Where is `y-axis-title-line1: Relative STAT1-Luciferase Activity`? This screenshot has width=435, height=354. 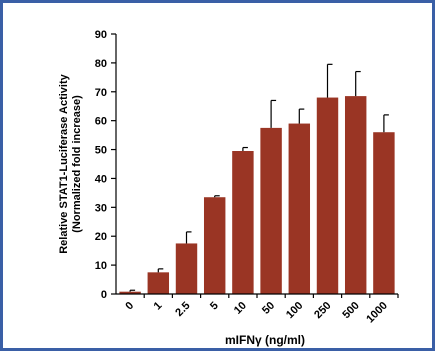
y-axis-title-line1: Relative STAT1-Luciferase Activity is located at coordinates (64, 163).